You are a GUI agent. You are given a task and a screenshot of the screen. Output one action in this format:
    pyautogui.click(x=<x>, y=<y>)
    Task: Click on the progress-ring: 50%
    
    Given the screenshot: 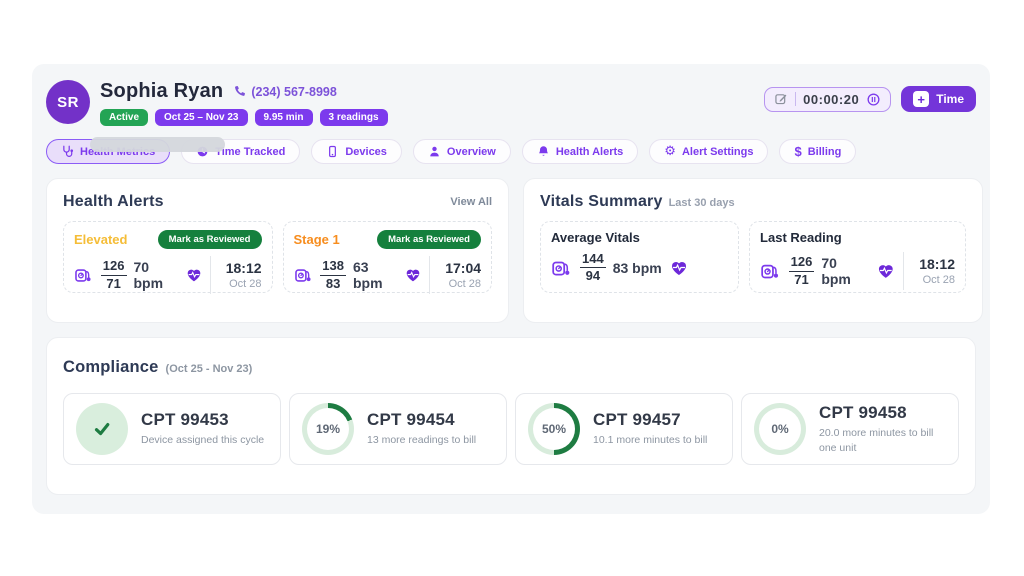 What is the action you would take?
    pyautogui.click(x=554, y=429)
    